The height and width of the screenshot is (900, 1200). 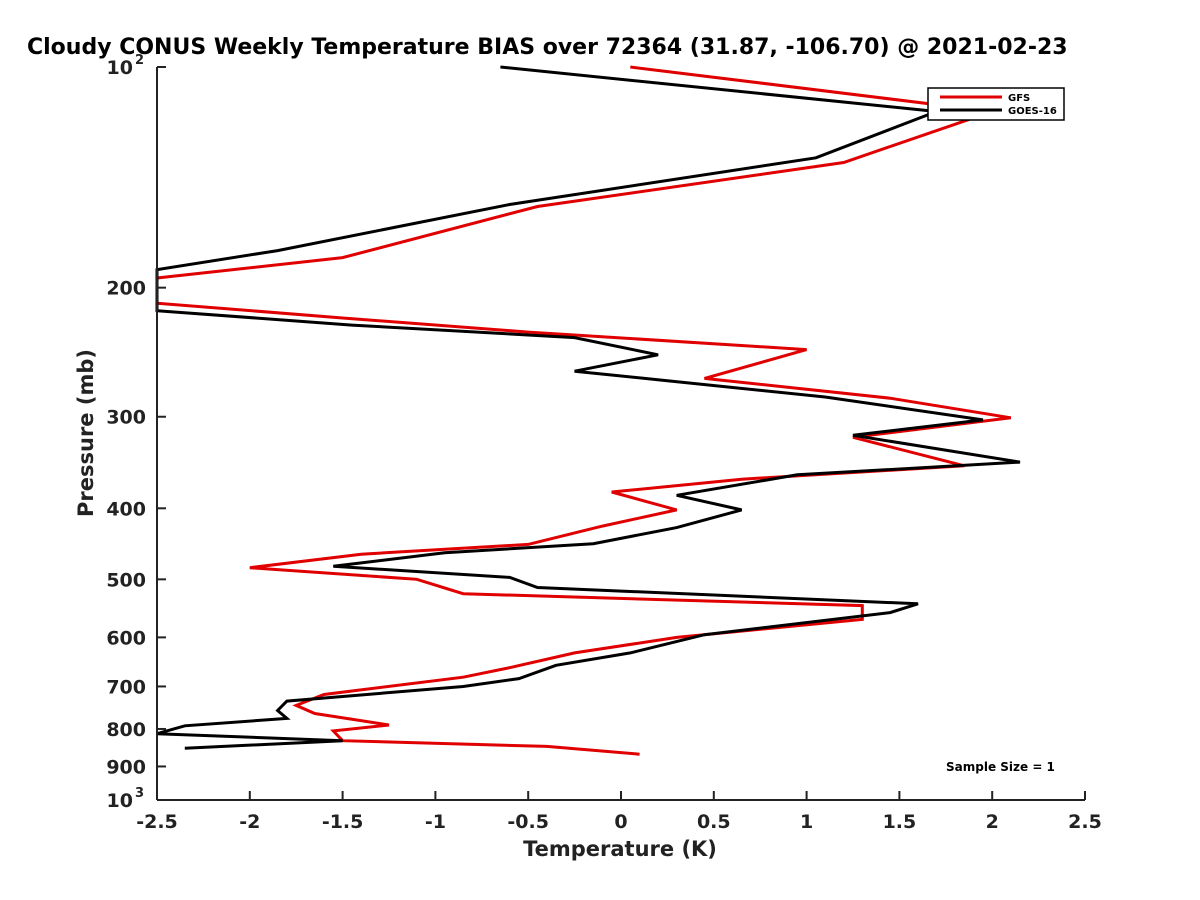 I want to click on y-tick-label: 500, so click(x=126, y=580).